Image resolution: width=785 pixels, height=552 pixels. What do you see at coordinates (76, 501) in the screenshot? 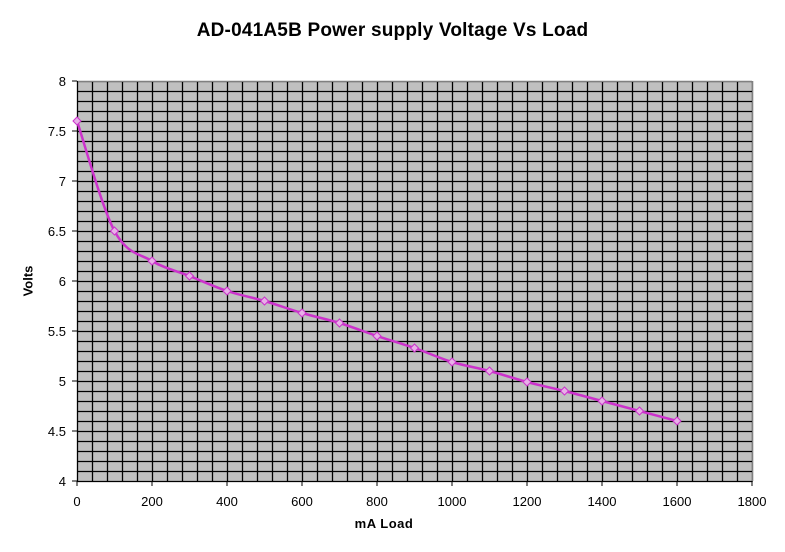
I see `x-tick-label: 0` at bounding box center [76, 501].